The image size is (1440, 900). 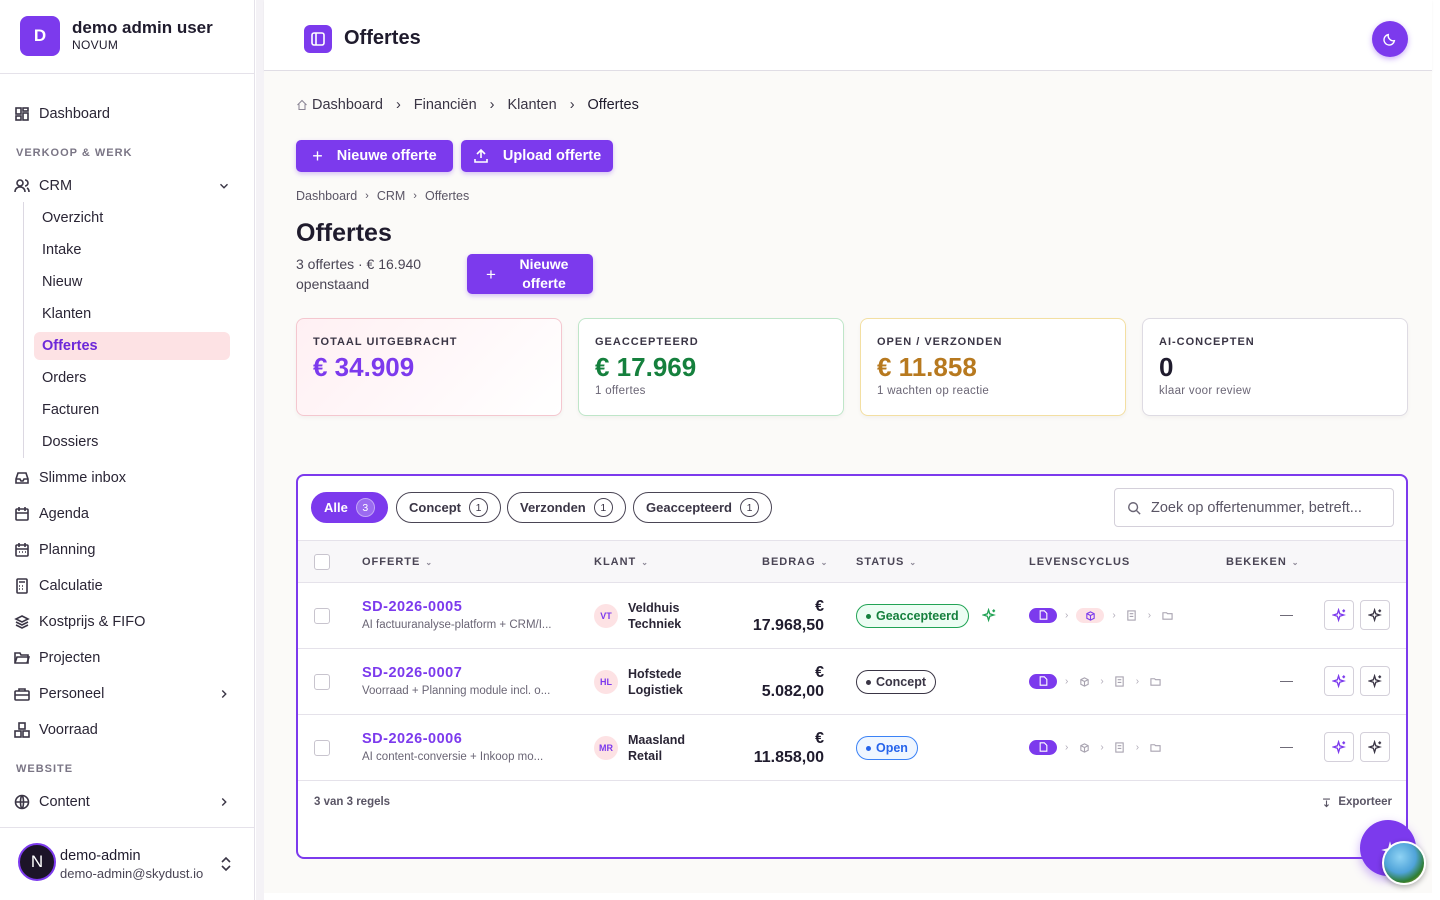 What do you see at coordinates (22, 802) in the screenshot?
I see `globe-icon` at bounding box center [22, 802].